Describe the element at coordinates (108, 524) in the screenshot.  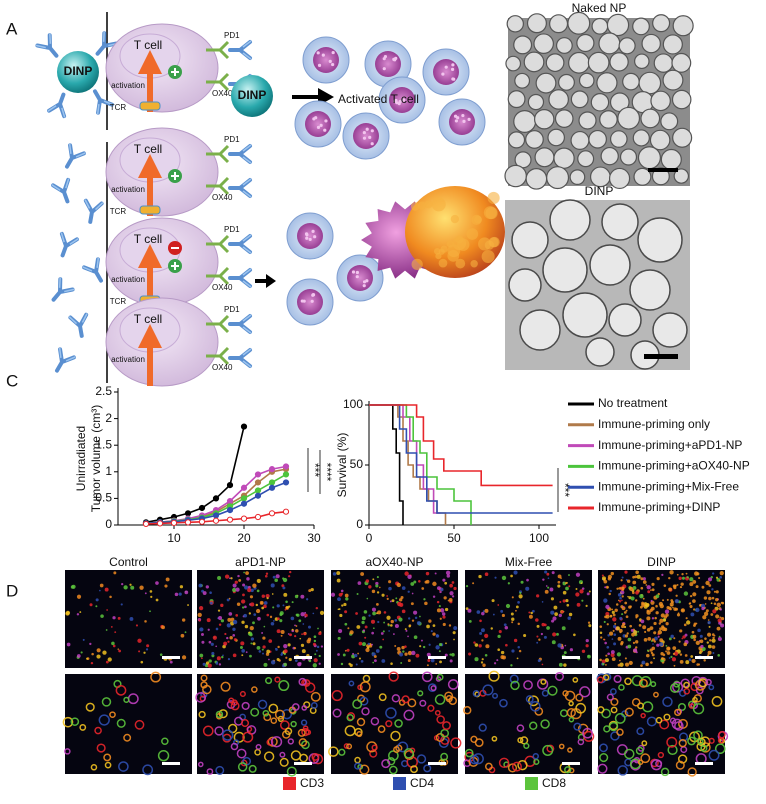
I see `y-tick-label: 0` at that location.